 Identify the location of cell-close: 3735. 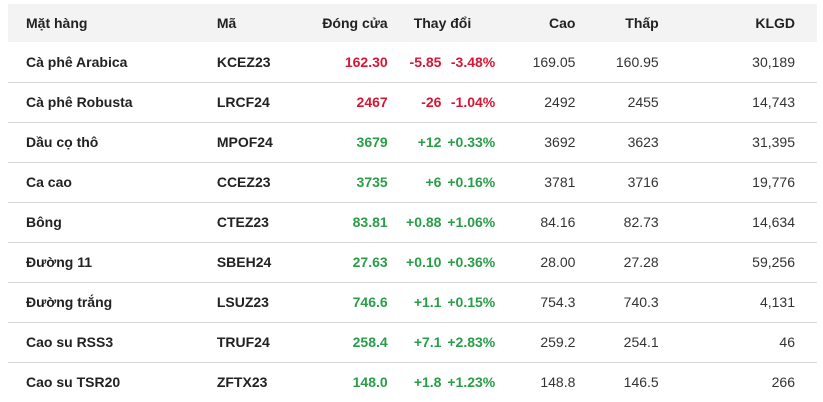
(372, 182).